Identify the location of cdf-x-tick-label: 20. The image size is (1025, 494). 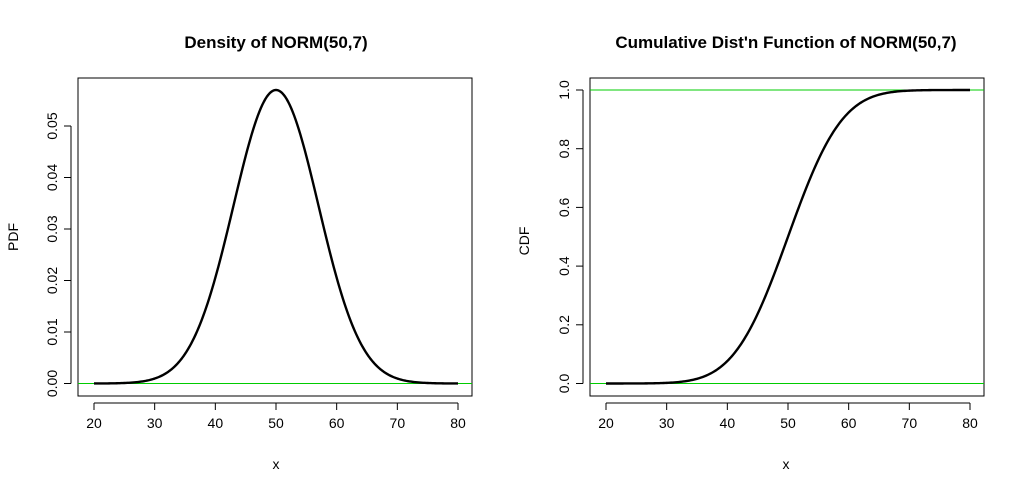
(606, 423).